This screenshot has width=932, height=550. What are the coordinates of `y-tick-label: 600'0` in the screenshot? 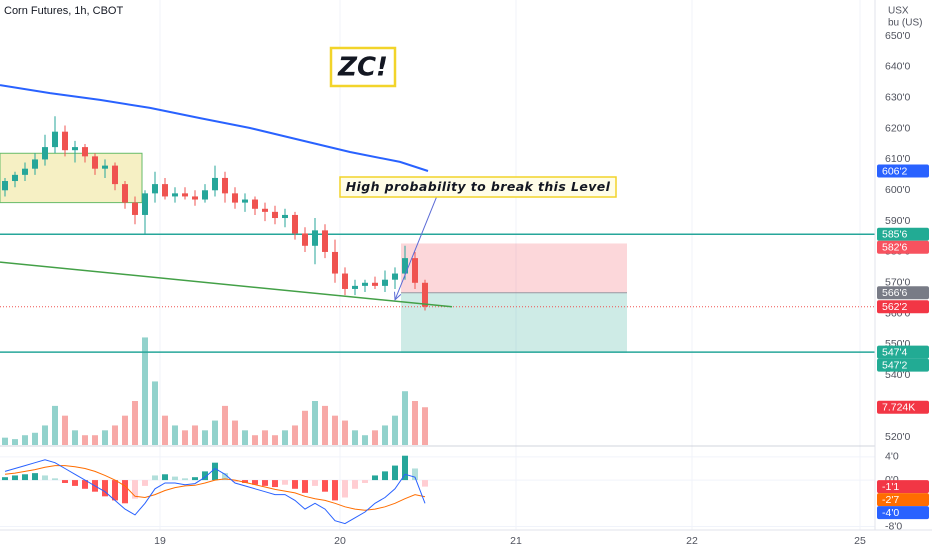 It's located at (898, 190).